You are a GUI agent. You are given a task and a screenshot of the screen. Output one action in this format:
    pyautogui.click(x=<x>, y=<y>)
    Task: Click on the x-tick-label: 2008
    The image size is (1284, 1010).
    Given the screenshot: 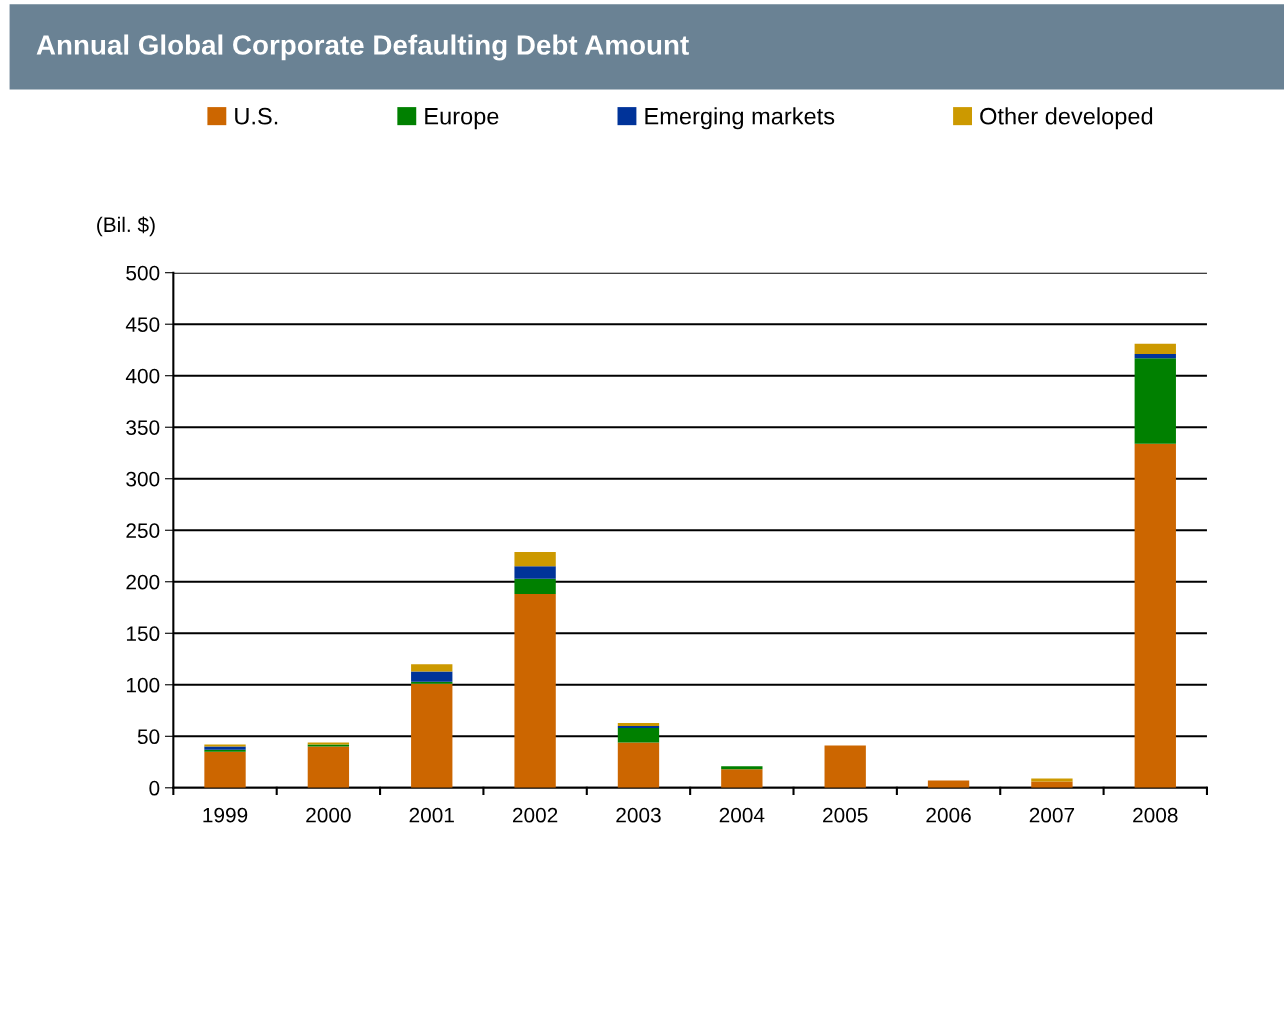 What is the action you would take?
    pyautogui.click(x=1155, y=815)
    